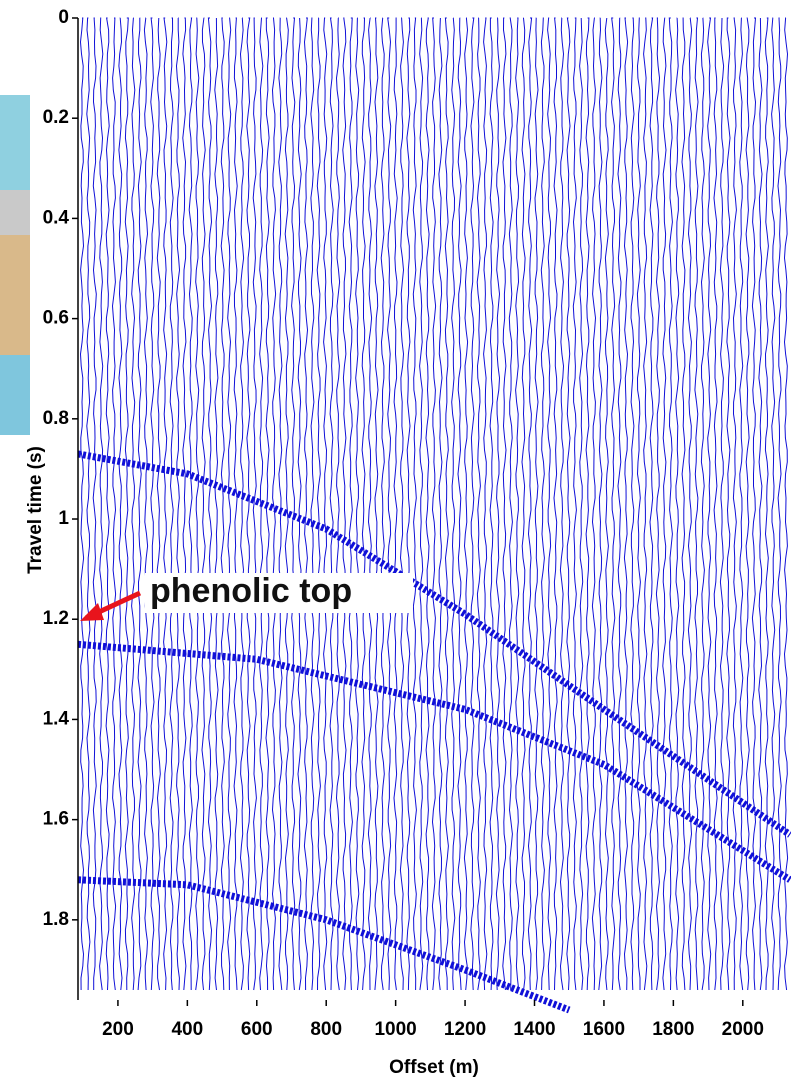  I want to click on x-tick-label: 400, so click(187, 1029).